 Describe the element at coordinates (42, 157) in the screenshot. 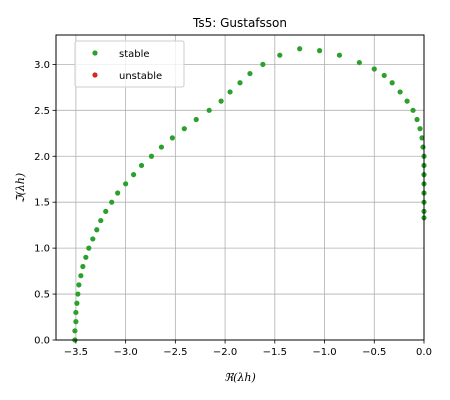

I see `y-tick-label: 2.0` at that location.